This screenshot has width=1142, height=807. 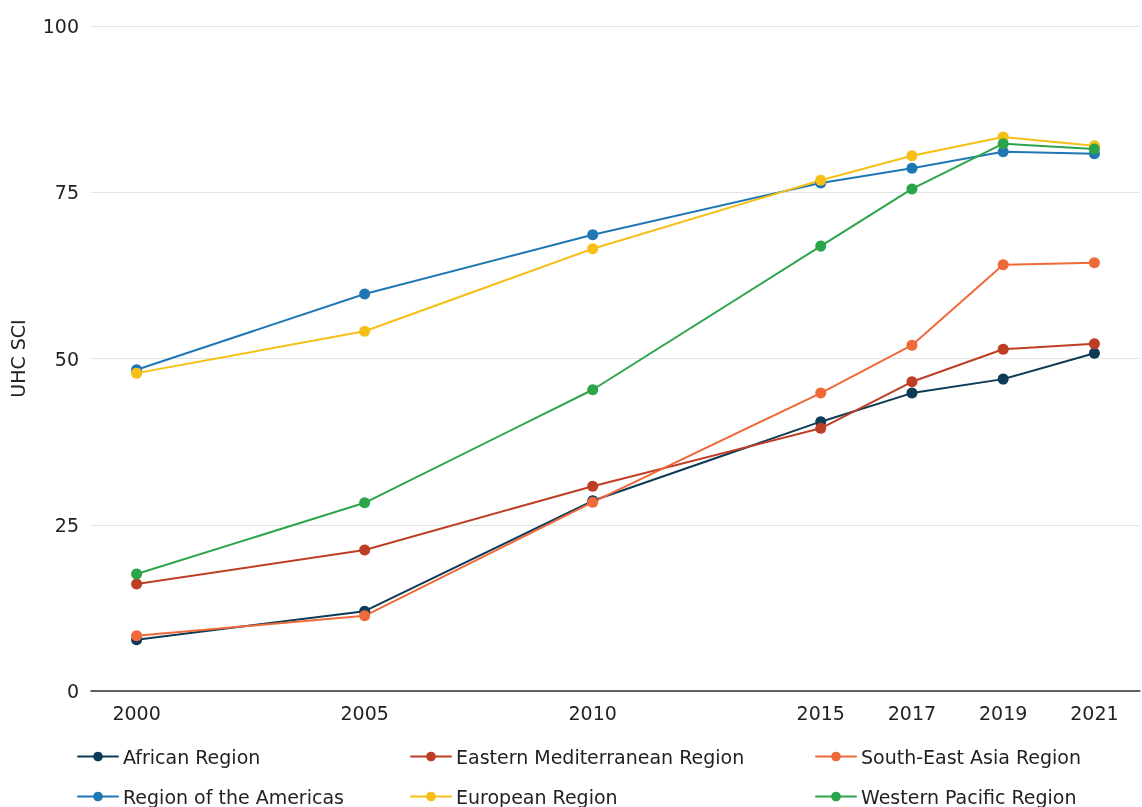 I want to click on y-tick-label: 50, so click(x=66, y=358).